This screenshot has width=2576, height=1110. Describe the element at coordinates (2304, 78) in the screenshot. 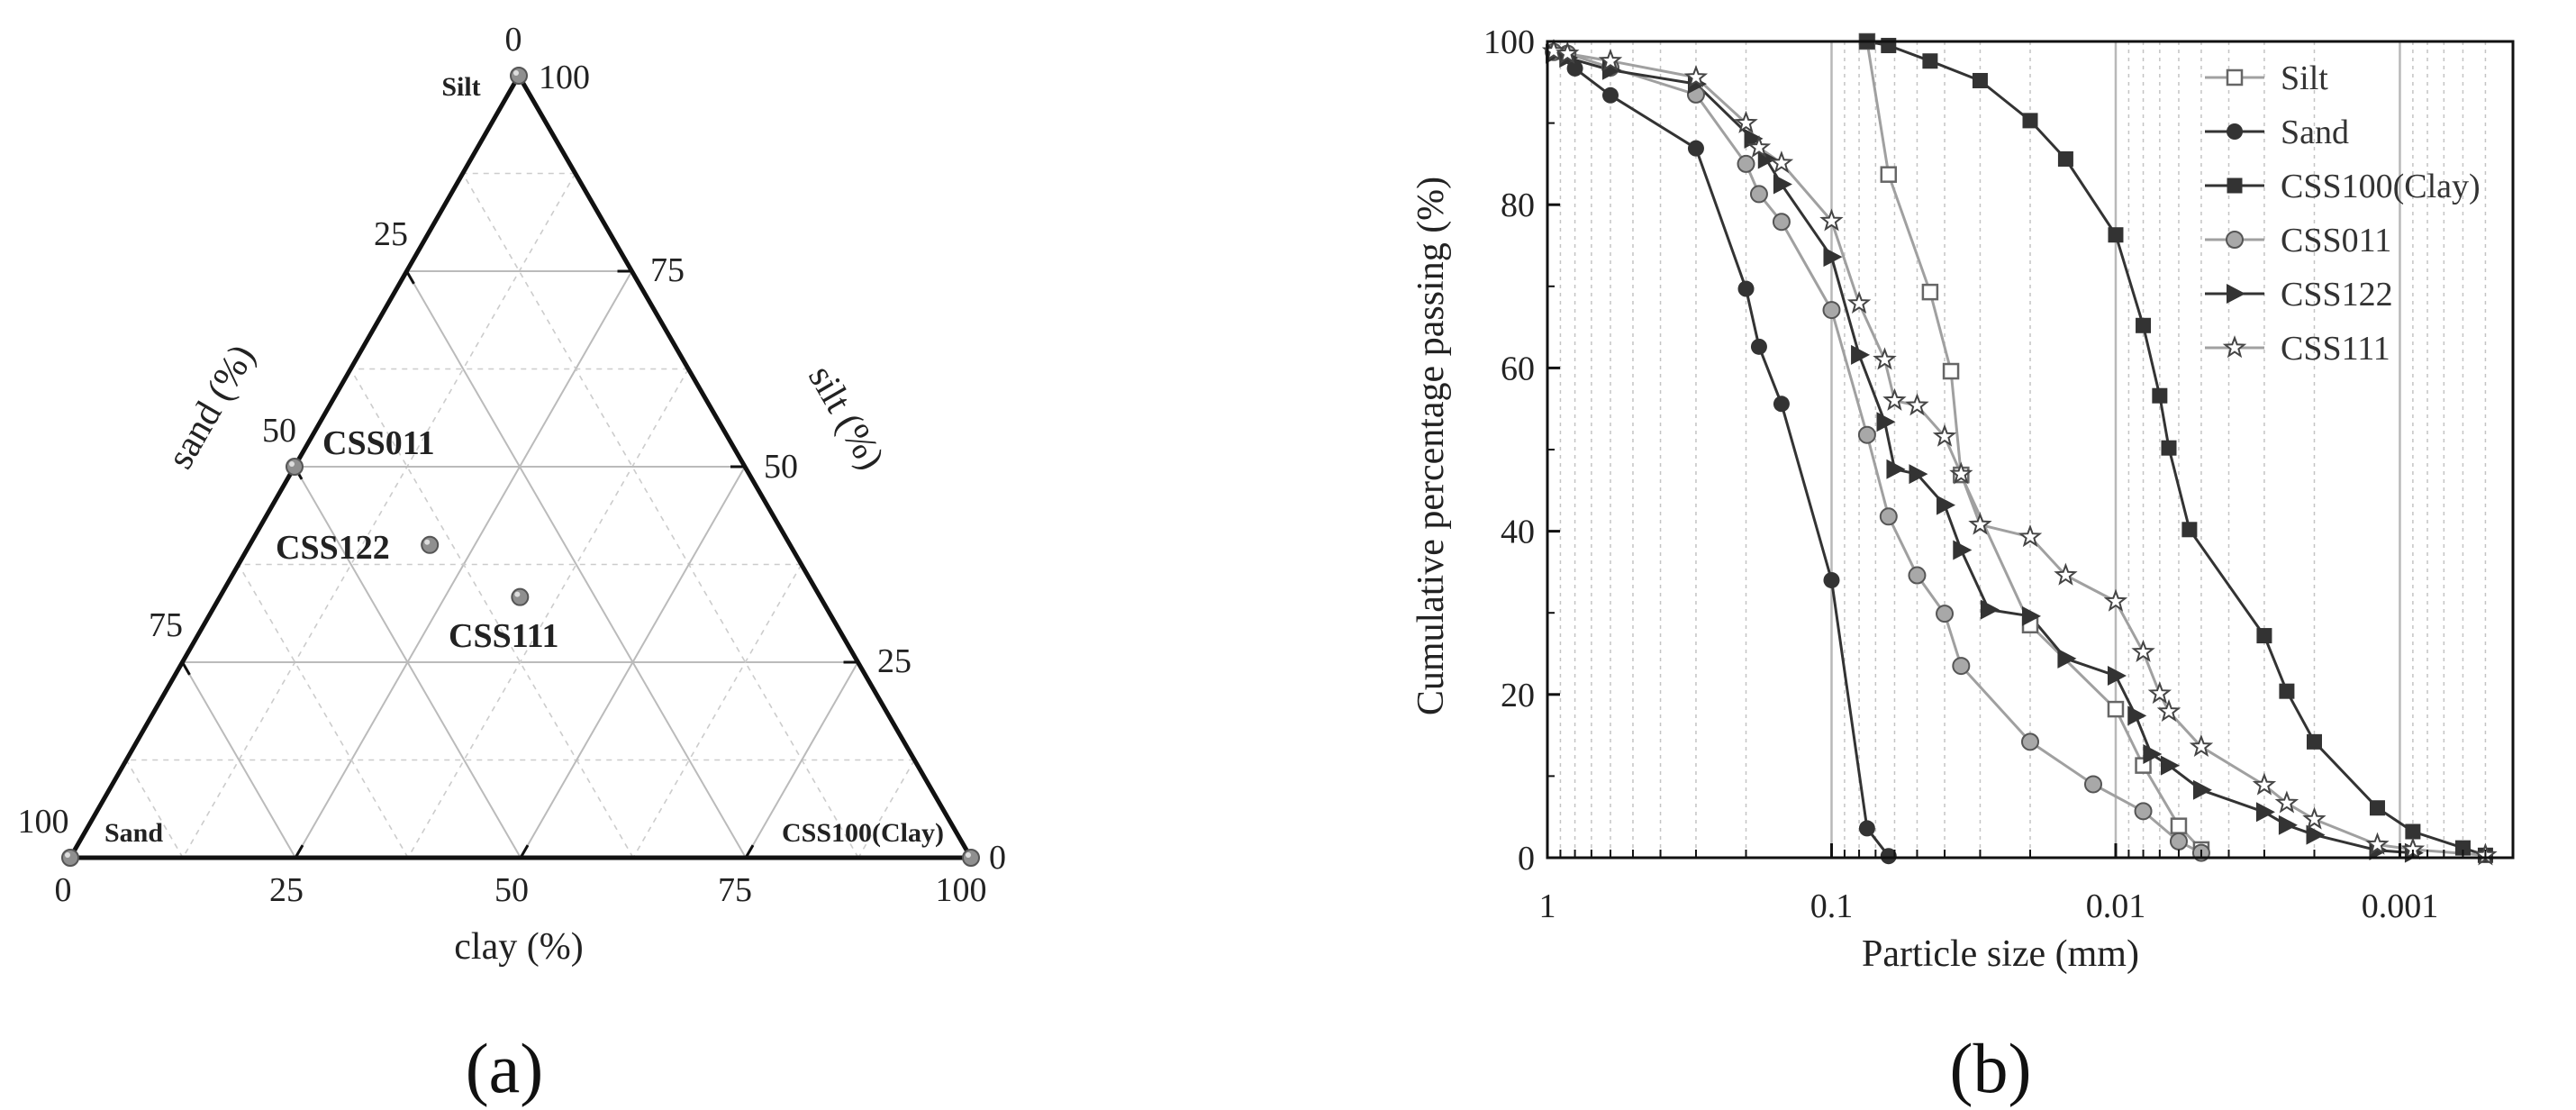

I see `legend-label-silt: Silt` at that location.